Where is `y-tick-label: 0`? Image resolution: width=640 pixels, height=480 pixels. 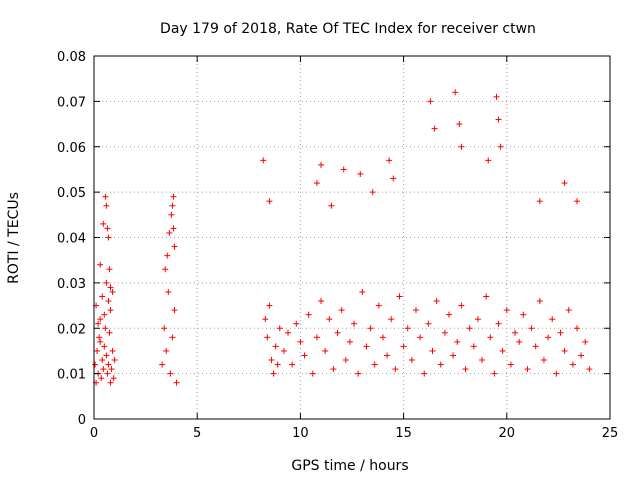 y-tick-label: 0 is located at coordinates (82, 420).